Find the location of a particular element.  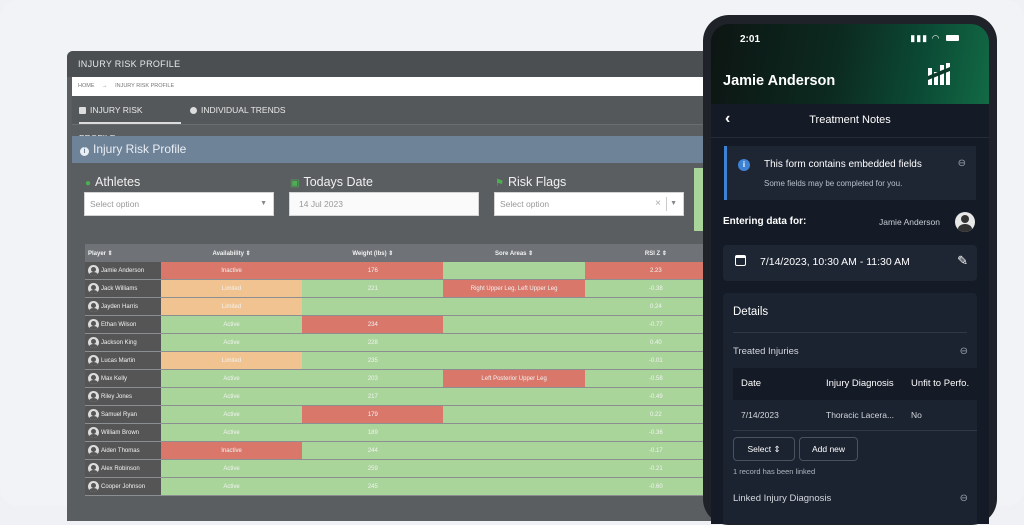

table-row: William Brown Active 189 -0.36 is located at coordinates (406, 432).